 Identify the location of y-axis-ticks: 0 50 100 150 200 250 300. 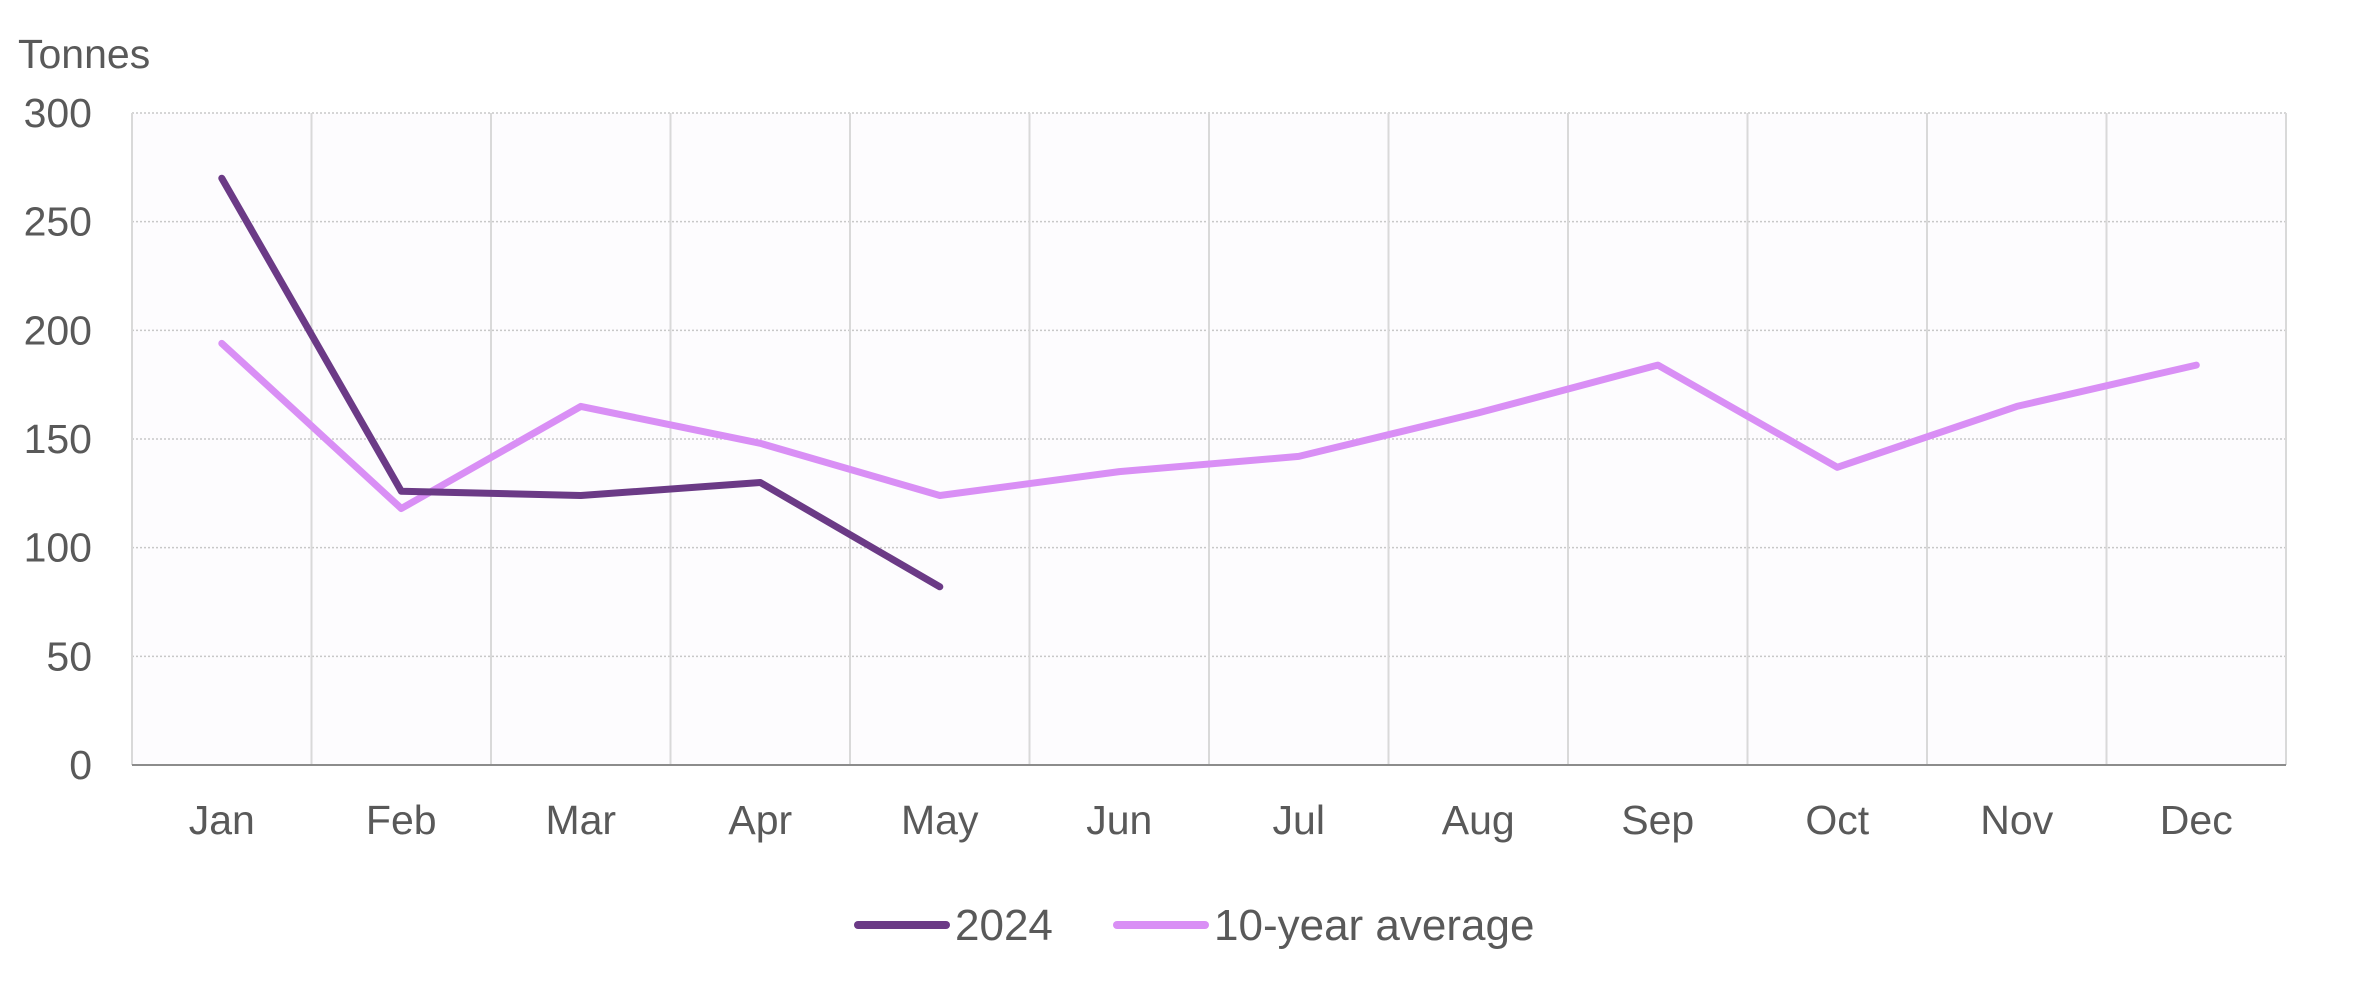
(58, 439).